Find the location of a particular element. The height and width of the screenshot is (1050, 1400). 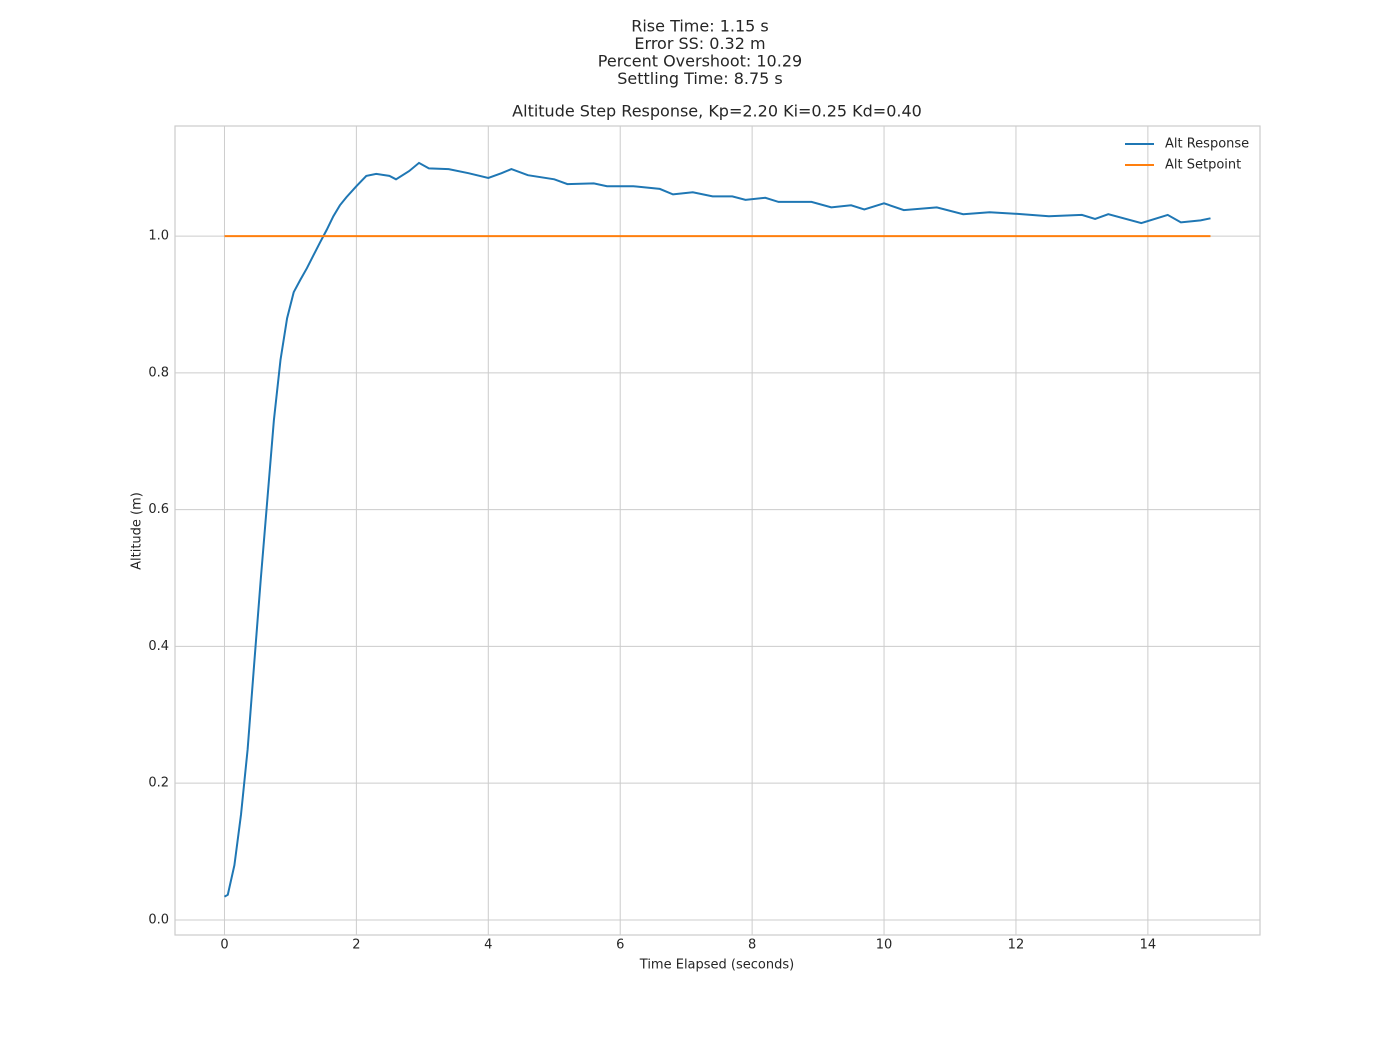

x-tick-label: 4 is located at coordinates (488, 945).